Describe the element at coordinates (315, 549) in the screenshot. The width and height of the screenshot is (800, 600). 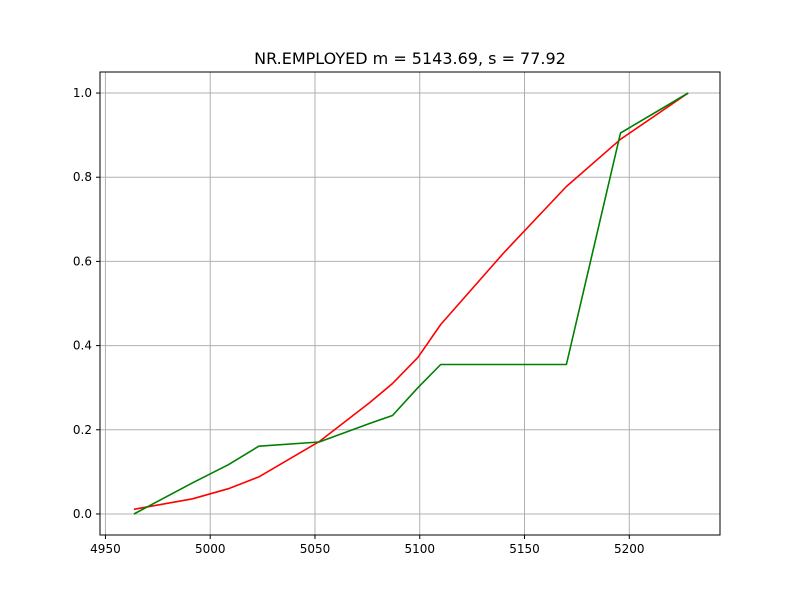
I see `x-tick-label: 5050` at that location.